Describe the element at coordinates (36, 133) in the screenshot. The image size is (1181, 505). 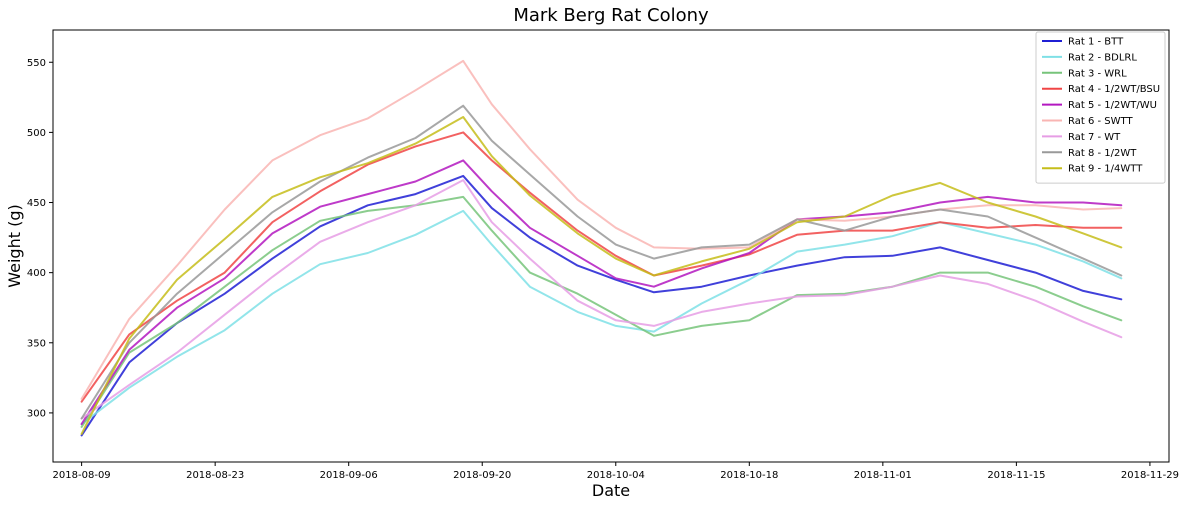
I see `y-tick-label: 500` at that location.